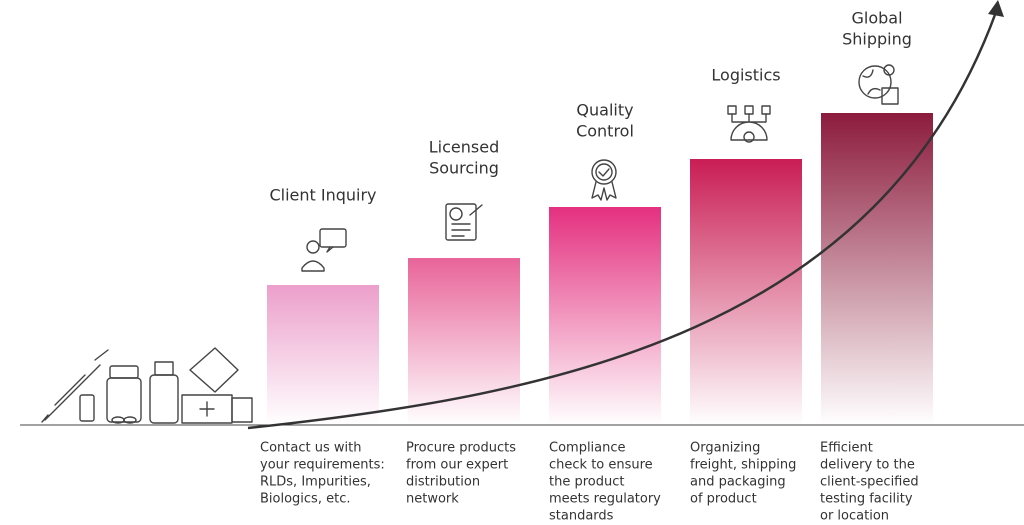  I want to click on step-description: Procure products, so click(461, 448).